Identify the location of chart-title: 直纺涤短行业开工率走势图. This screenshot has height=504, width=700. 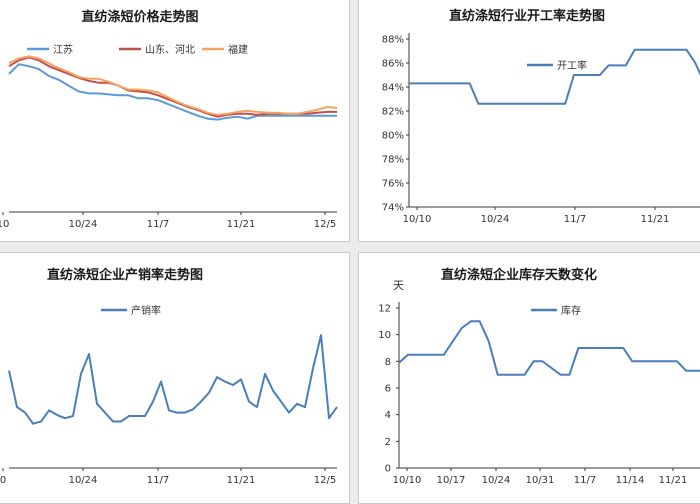
(527, 16).